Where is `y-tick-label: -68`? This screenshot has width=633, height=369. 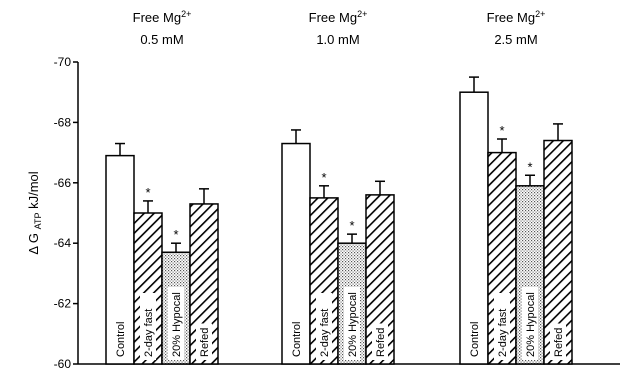 y-tick-label: -68 is located at coordinates (63, 122).